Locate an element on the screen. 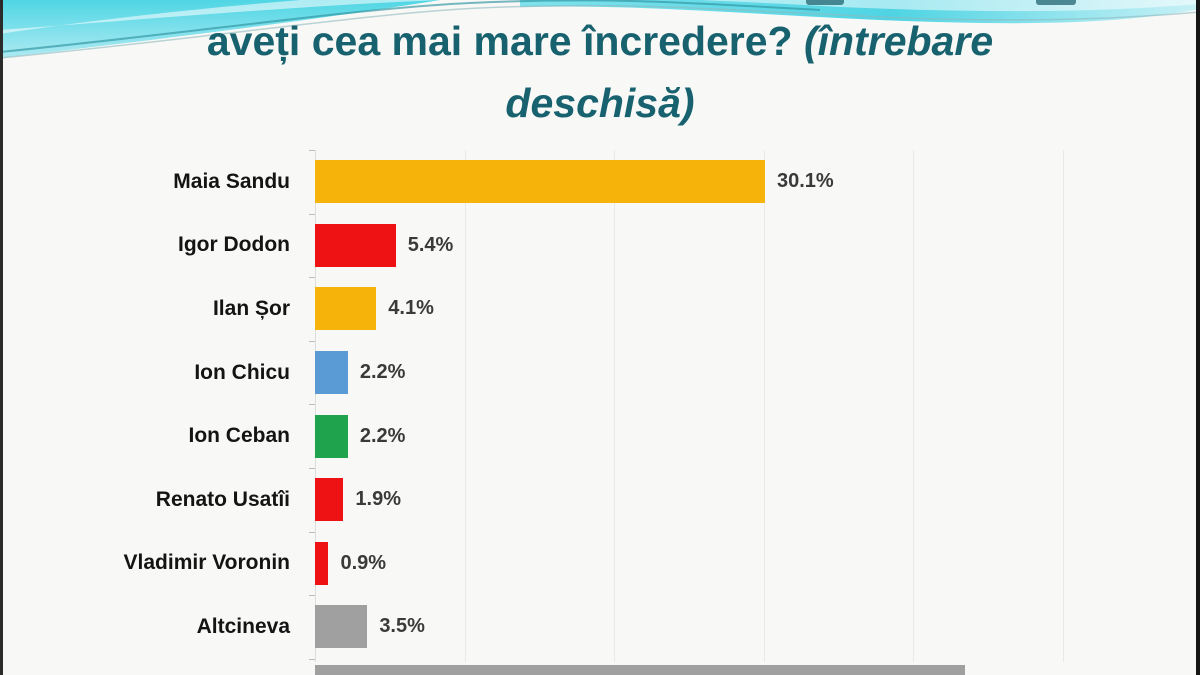  right-frame-border is located at coordinates (1198, 337).